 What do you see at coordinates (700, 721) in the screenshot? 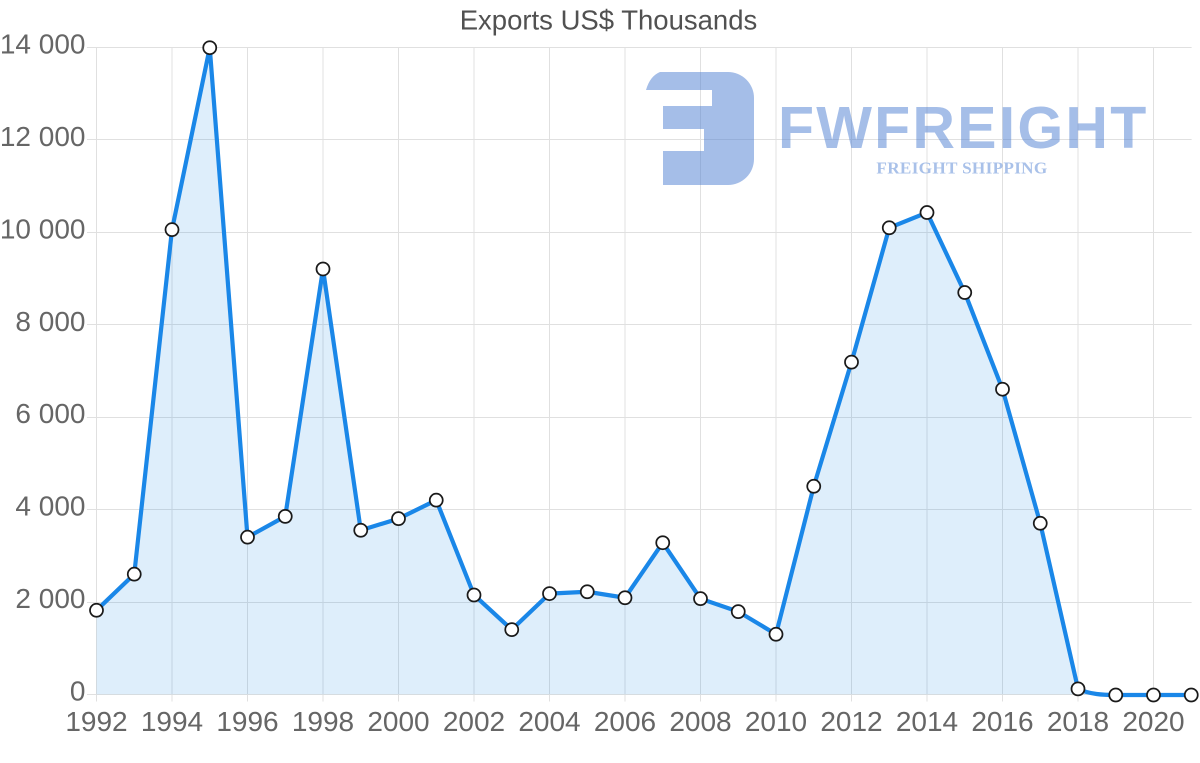
I see `svg-text: 2008` at bounding box center [700, 721].